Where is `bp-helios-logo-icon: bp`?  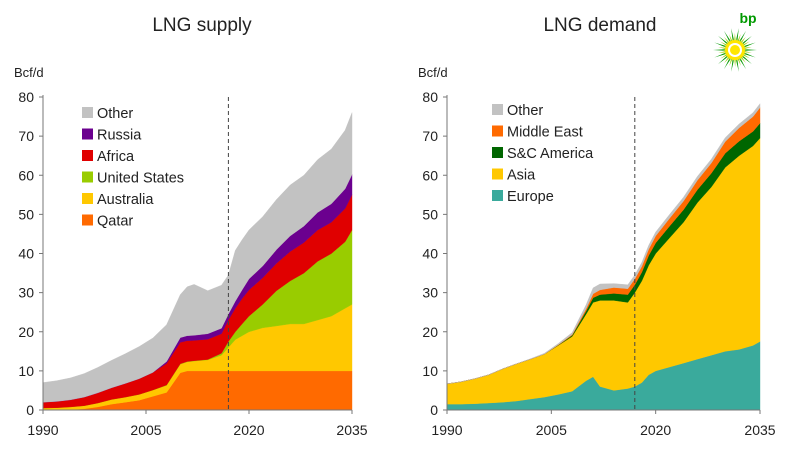
bp-helios-logo-icon: bp is located at coordinates (736, 41).